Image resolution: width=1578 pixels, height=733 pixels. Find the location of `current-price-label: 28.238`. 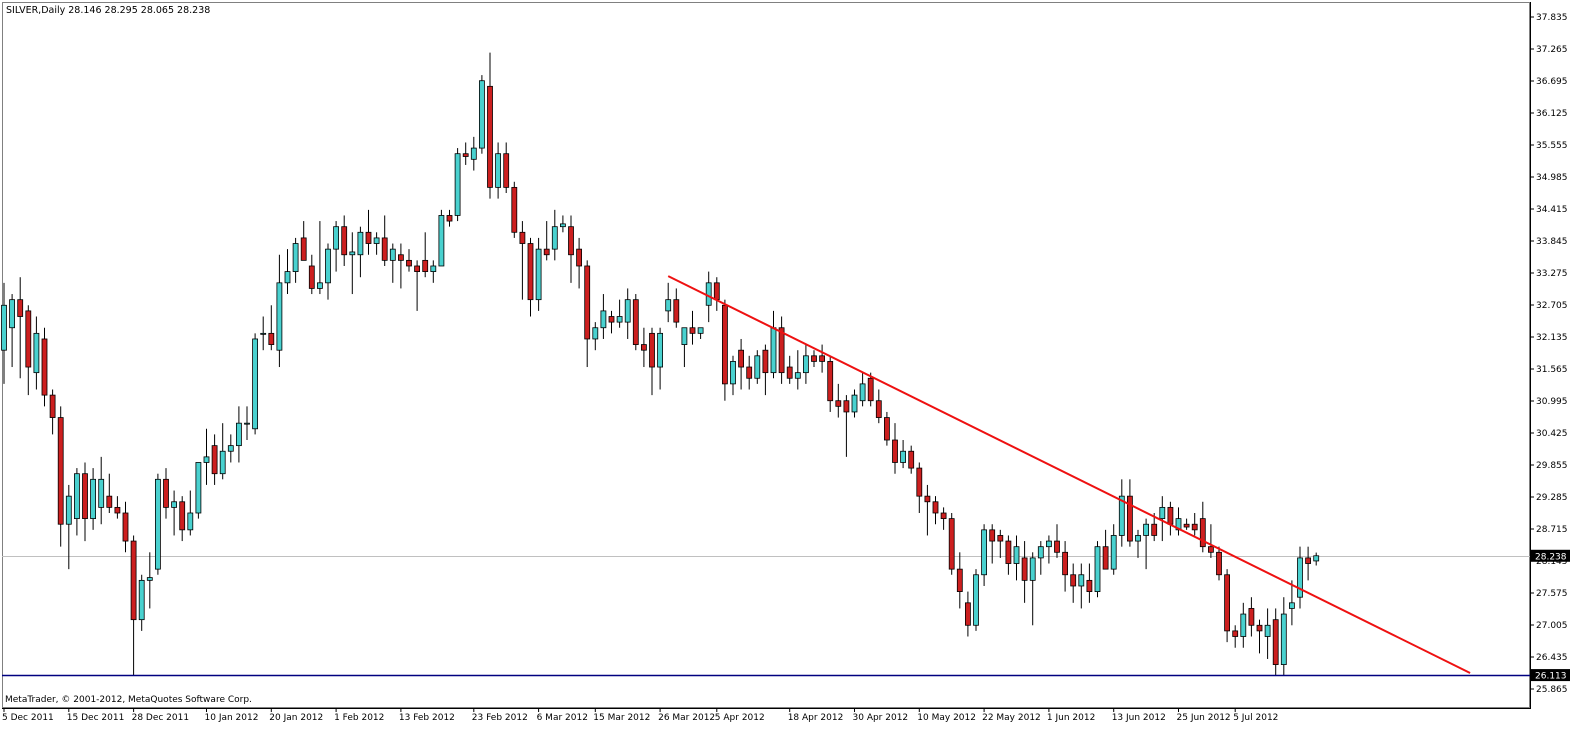

current-price-label: 28.238 is located at coordinates (1551, 557).